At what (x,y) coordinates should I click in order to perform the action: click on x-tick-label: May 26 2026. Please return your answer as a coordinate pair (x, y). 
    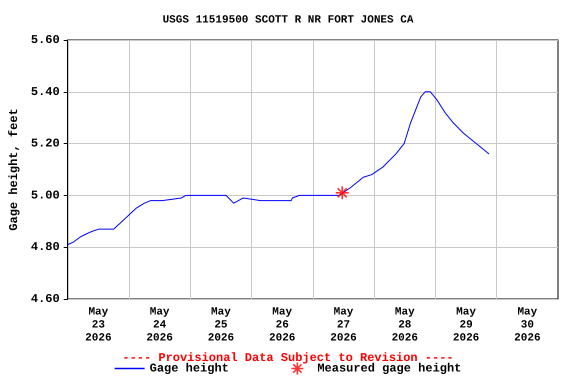
    Looking at the image, I should click on (282, 325).